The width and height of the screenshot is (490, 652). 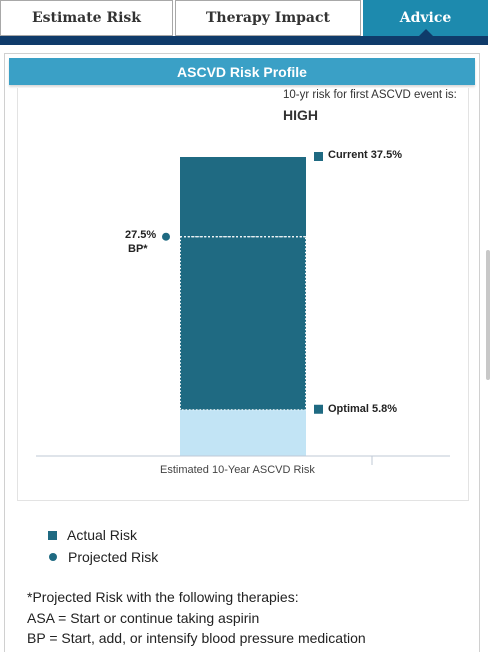 I want to click on tab-therapy-impact-label: Therapy Impact, so click(x=268, y=18).